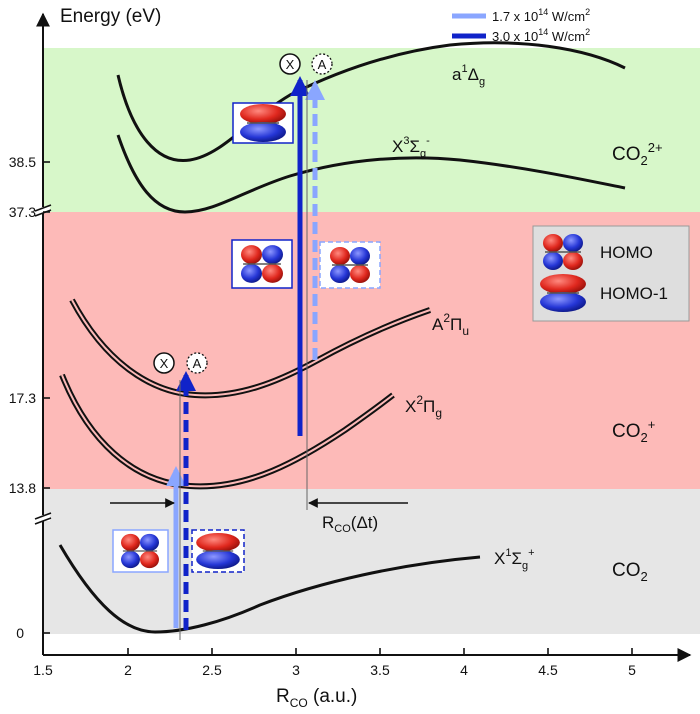 The image size is (700, 714). I want to click on x-tick-label: 5, so click(632, 670).